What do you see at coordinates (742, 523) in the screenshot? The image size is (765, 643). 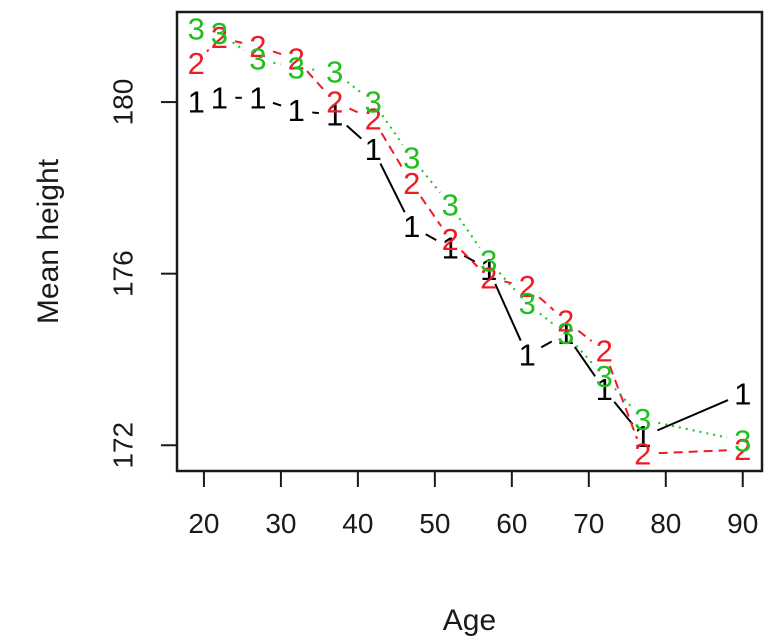 I see `x-tick-label: 90` at bounding box center [742, 523].